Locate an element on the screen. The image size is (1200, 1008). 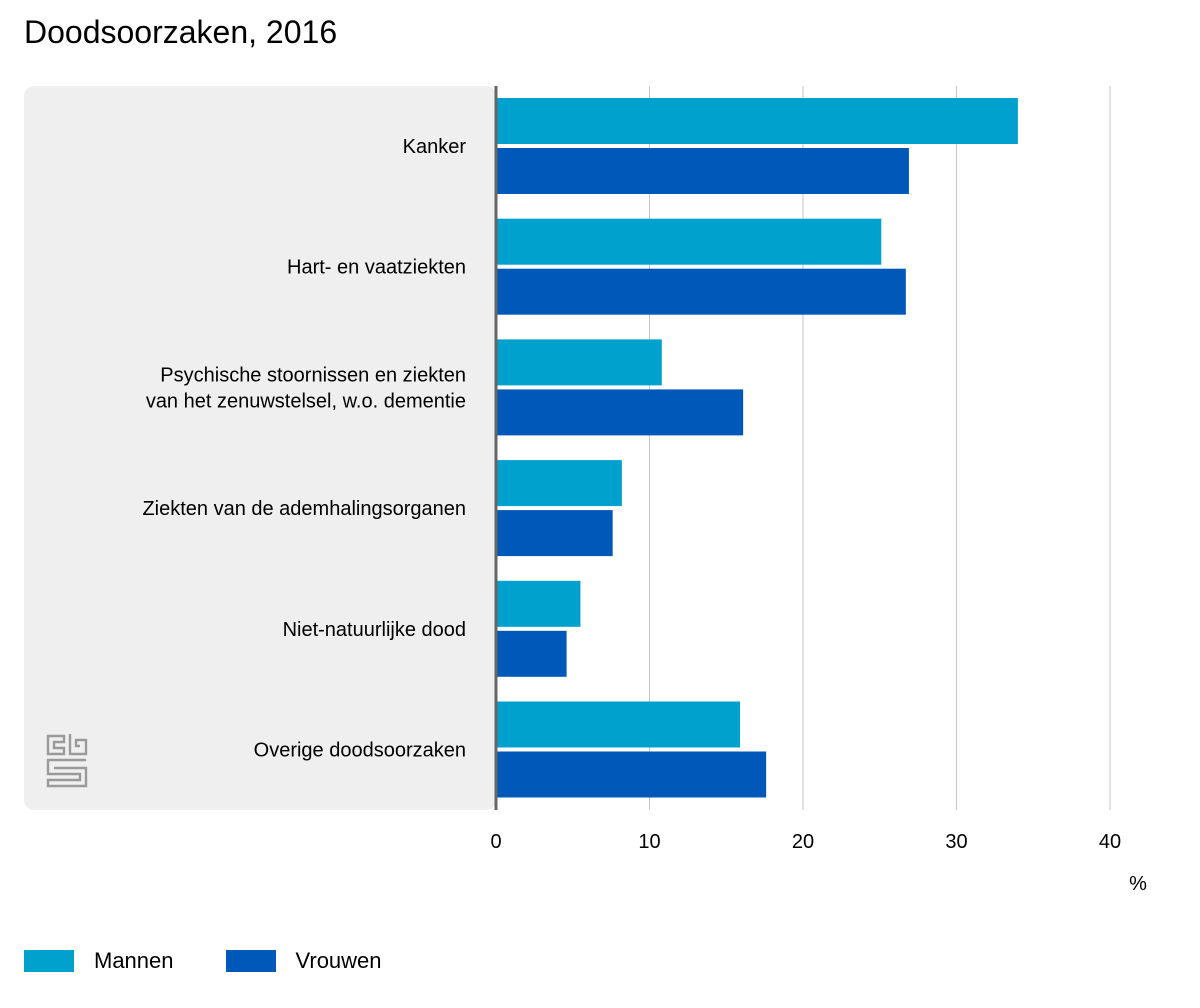
category-label-1: Hart- en vaatziekten is located at coordinates (376, 268).